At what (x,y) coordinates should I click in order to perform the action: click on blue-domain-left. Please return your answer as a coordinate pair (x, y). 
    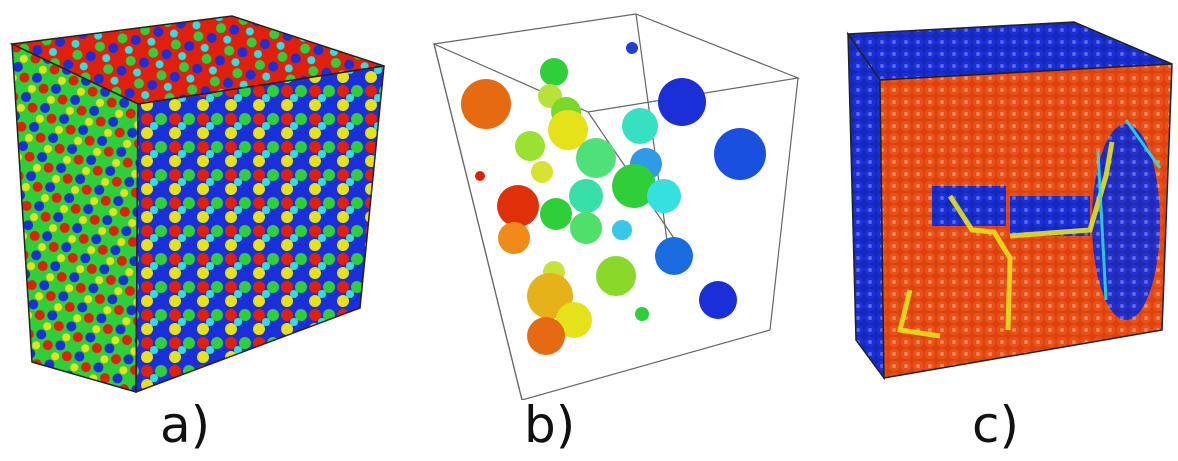
    Looking at the image, I should click on (969, 206).